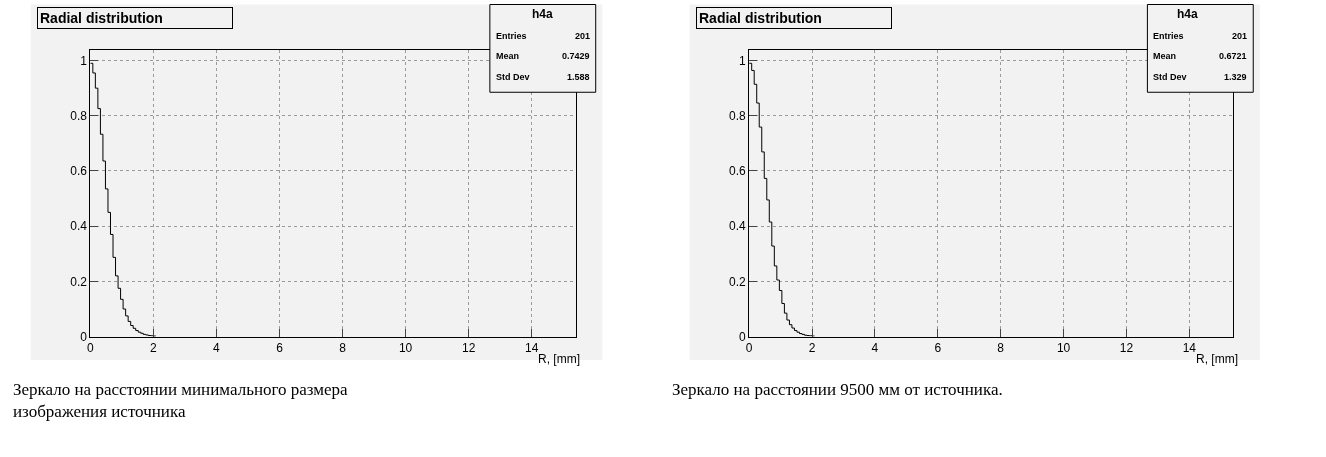  What do you see at coordinates (578, 77) in the screenshot?
I see `annotation: 1.588` at bounding box center [578, 77].